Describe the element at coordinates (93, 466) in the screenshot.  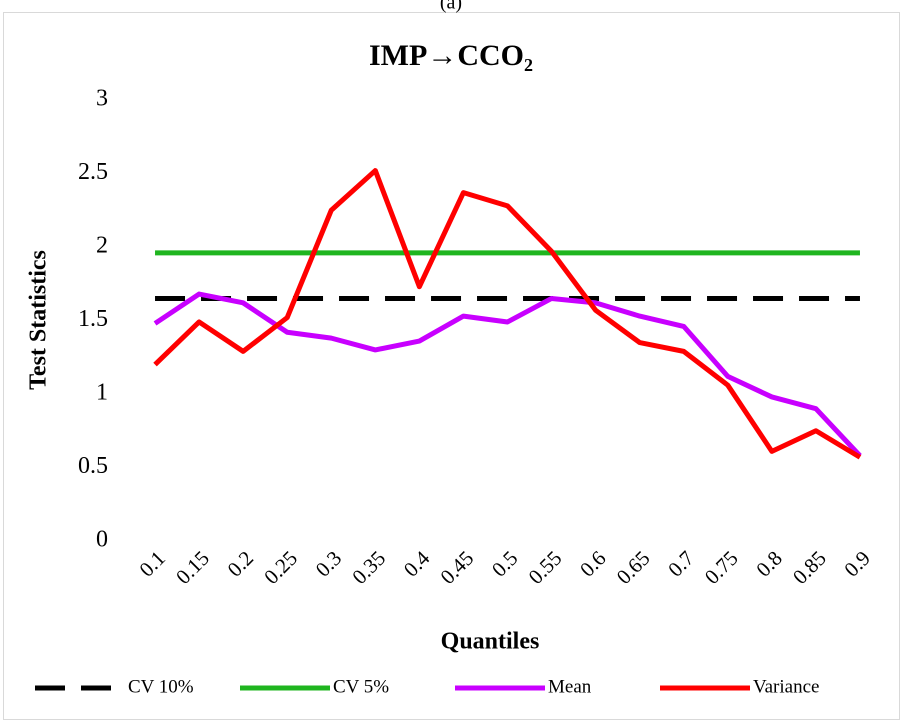
I see `y-tick-label: 0.5` at that location.